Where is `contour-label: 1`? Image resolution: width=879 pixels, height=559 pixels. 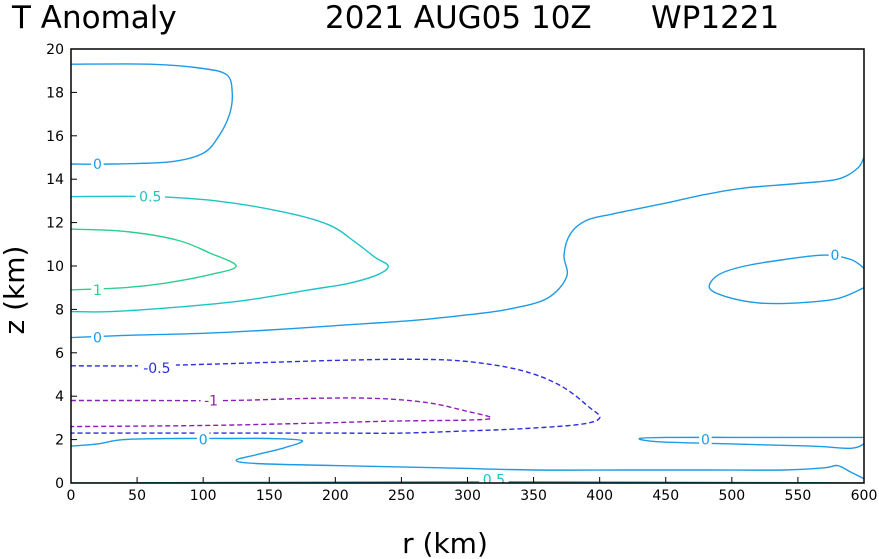 contour-label: 1 is located at coordinates (97, 291).